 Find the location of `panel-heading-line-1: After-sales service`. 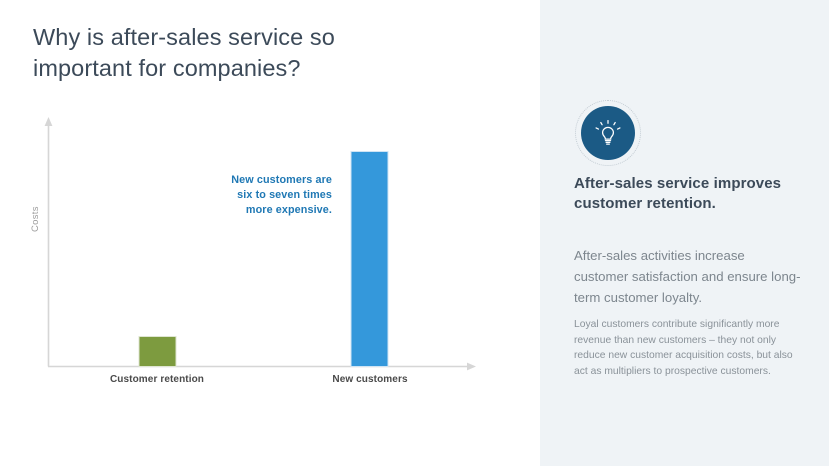

panel-heading-line-1: After-sales service is located at coordinates (642, 183).